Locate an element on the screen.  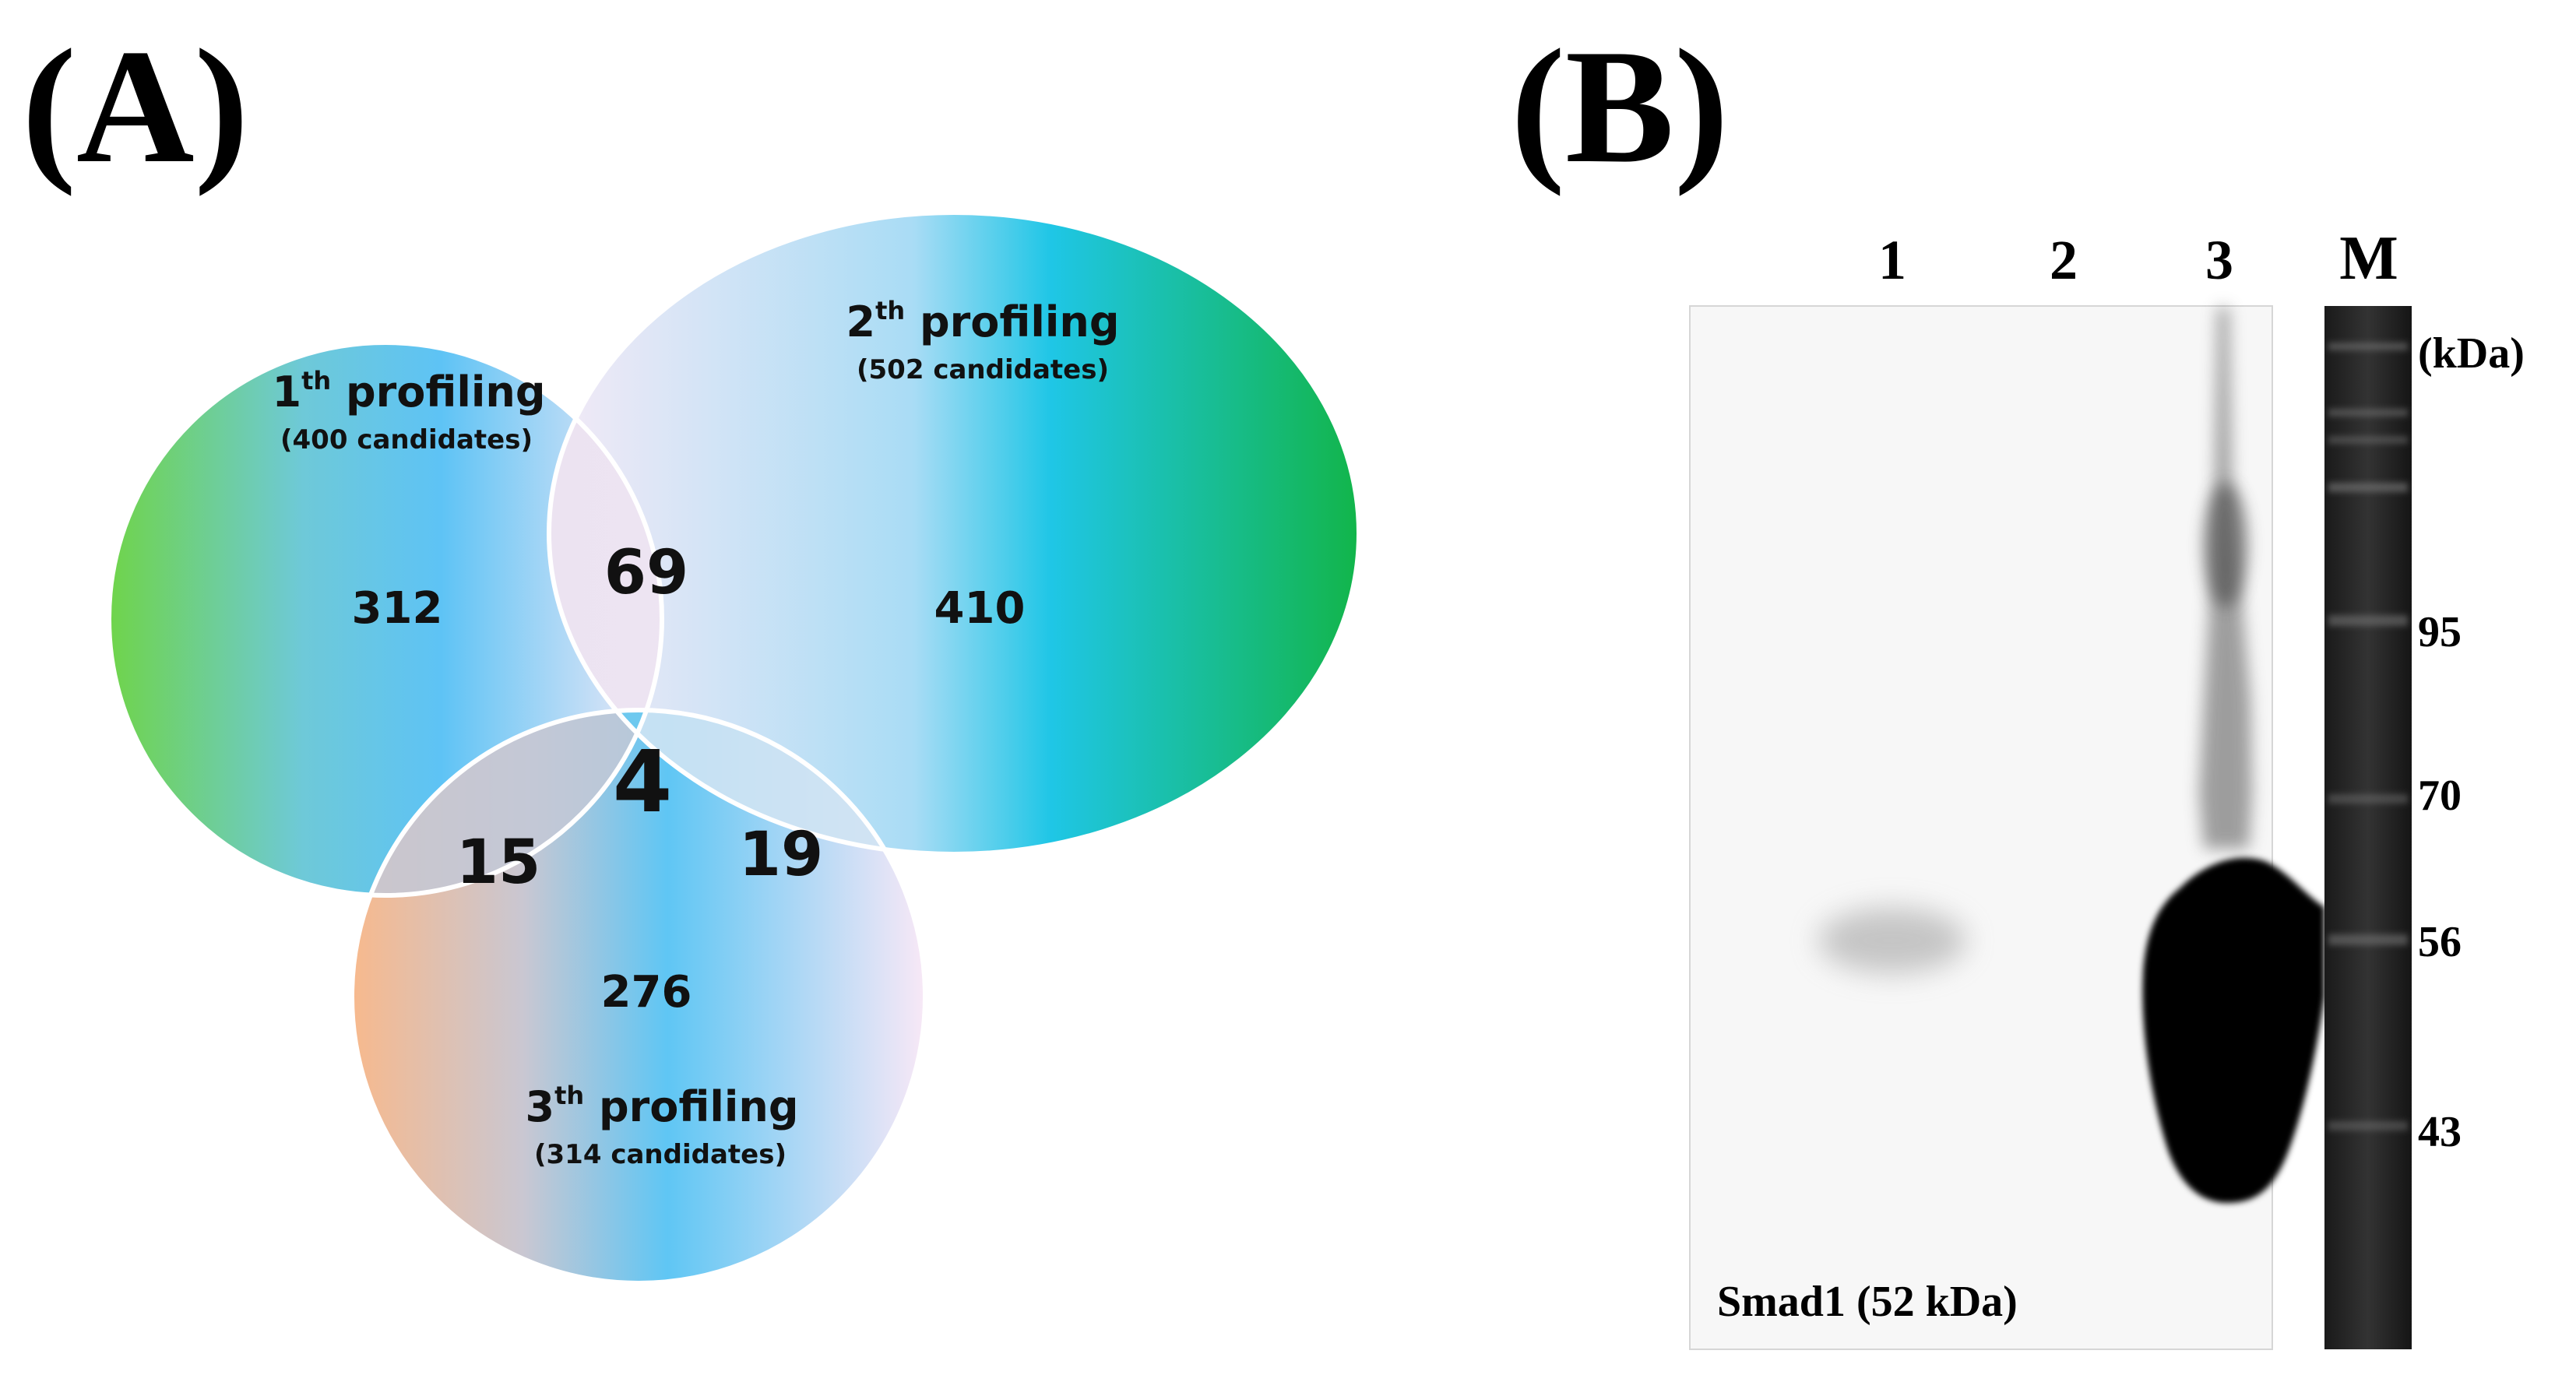
marker-label-56: 56 is located at coordinates (2440, 942).